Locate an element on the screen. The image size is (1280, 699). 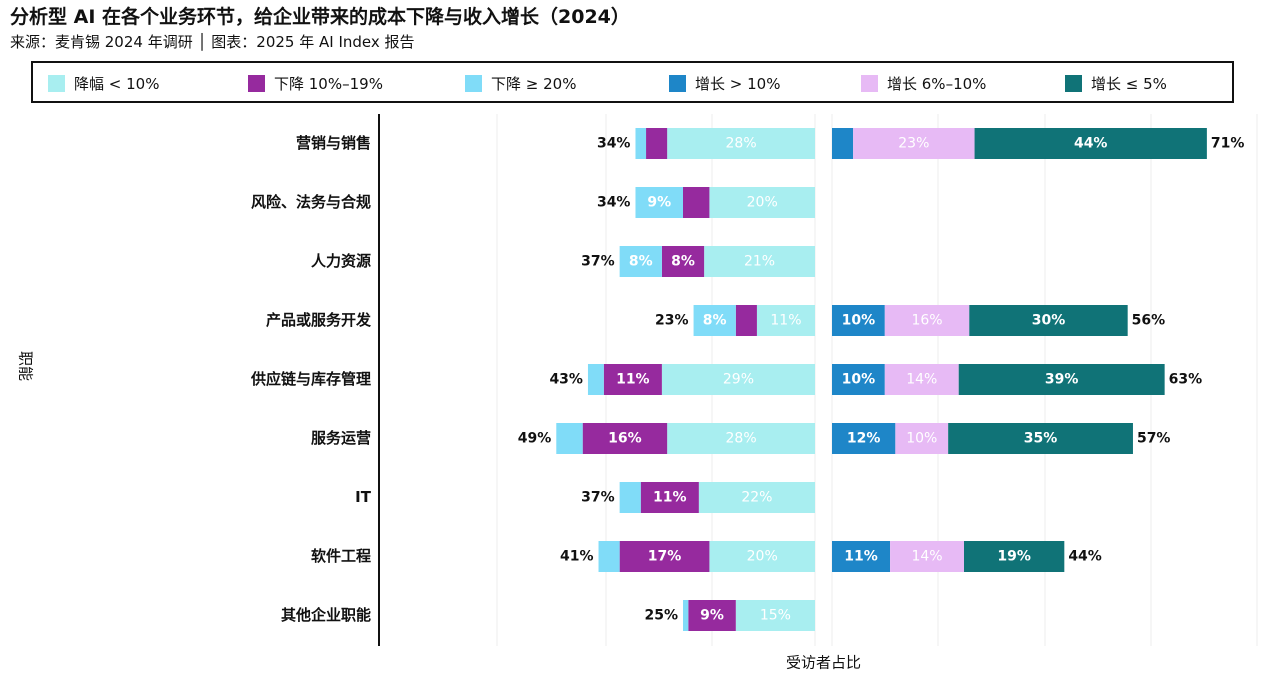
category-label: 其他企业职能 is located at coordinates (326, 615).